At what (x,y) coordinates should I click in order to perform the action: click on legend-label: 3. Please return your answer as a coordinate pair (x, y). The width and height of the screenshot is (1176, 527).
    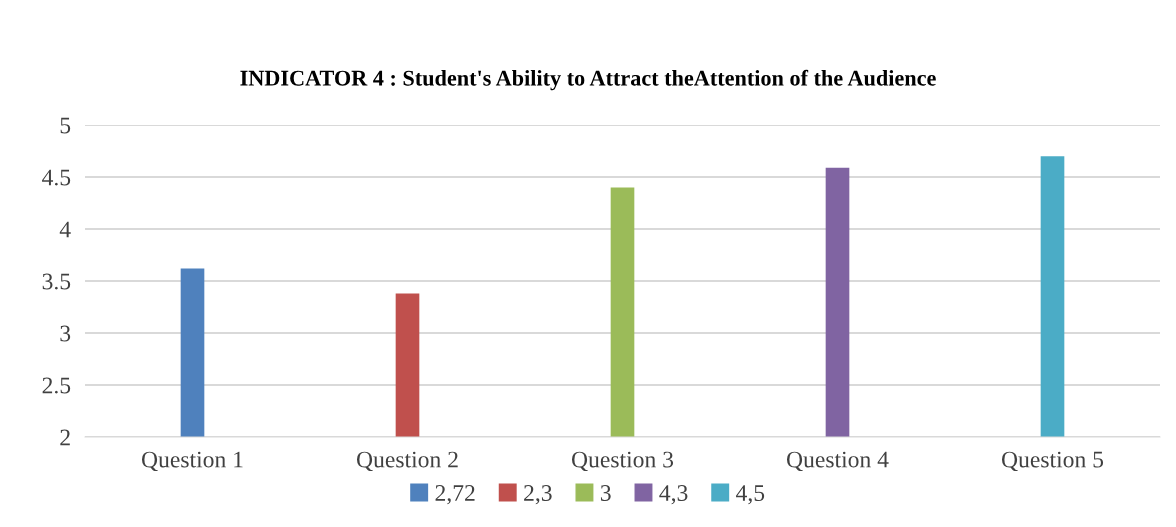
    Looking at the image, I should click on (605, 493).